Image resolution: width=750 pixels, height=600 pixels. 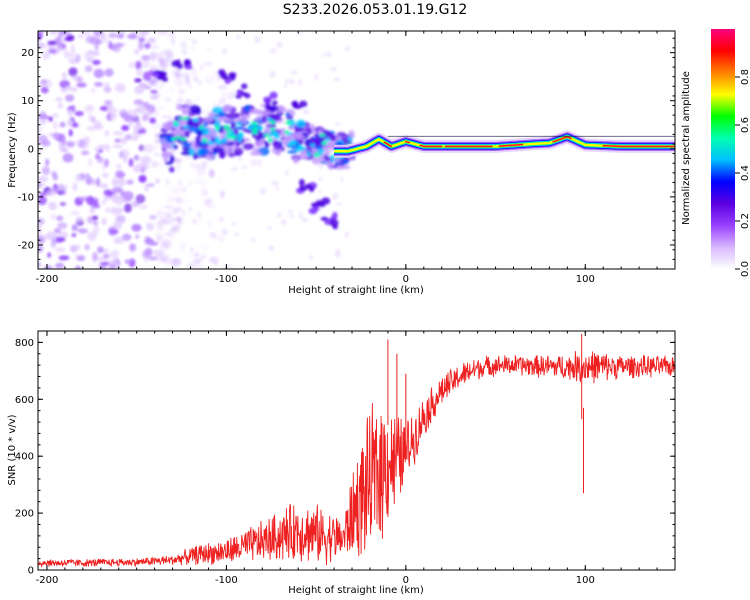 I want to click on colorbar-tick-label: 0.4, so click(x=745, y=173).